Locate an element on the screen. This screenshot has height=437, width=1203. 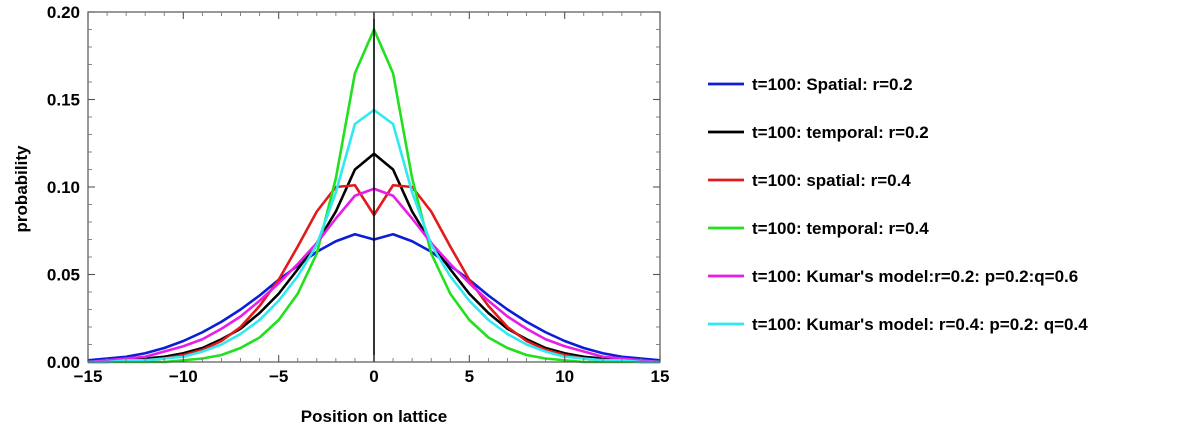
y-tick-label: 0.10 is located at coordinates (63, 187).